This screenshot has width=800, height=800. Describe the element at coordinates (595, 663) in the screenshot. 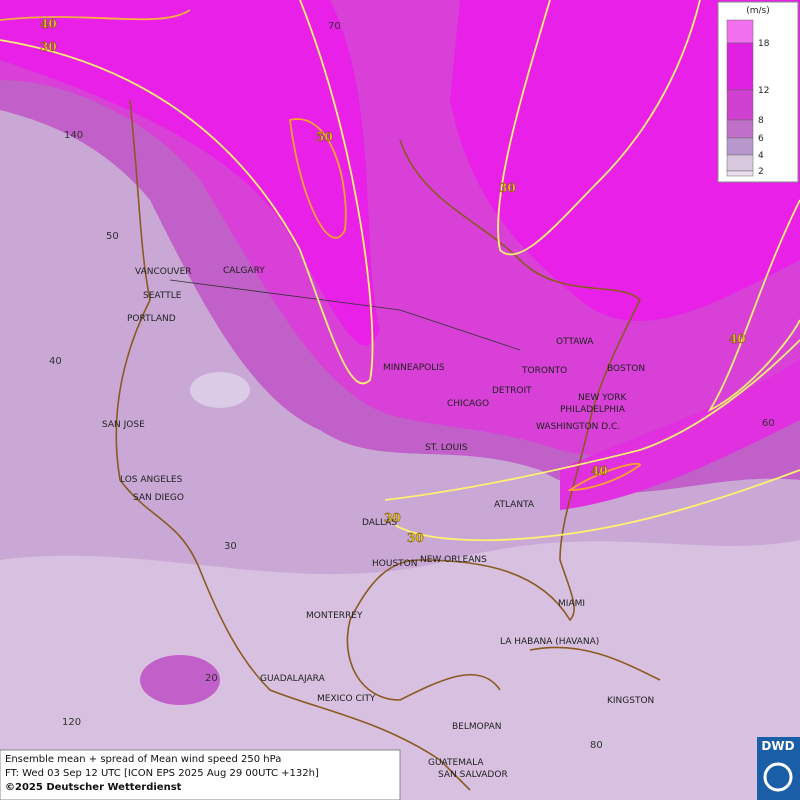

I see `coastline` at that location.